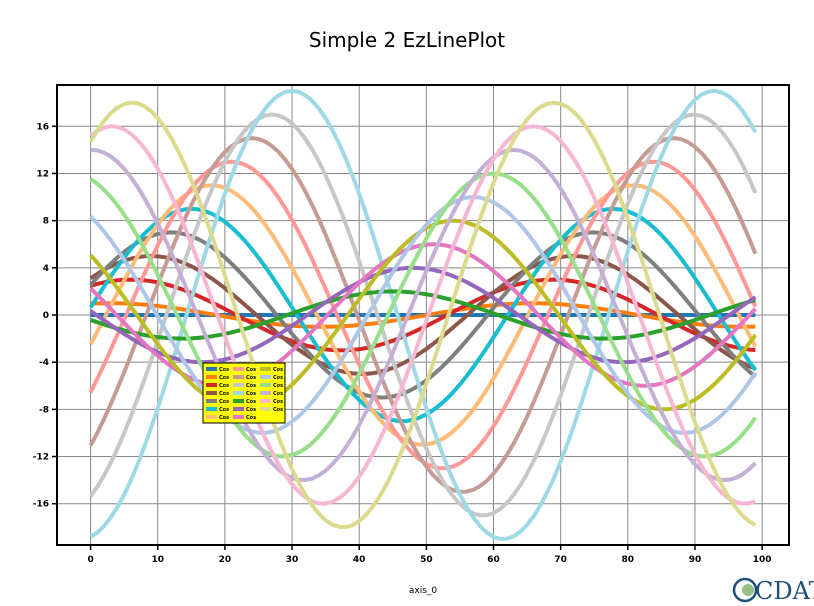  What do you see at coordinates (224, 394) in the screenshot?
I see `legend-label-3: Cos` at bounding box center [224, 394].